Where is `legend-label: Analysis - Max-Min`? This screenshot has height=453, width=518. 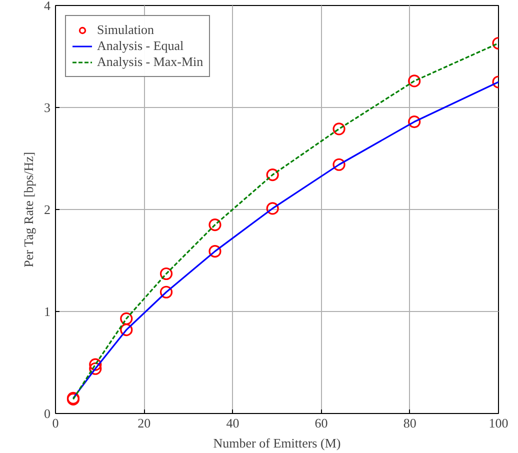 legend-label: Analysis - Max-Min is located at coordinates (150, 62).